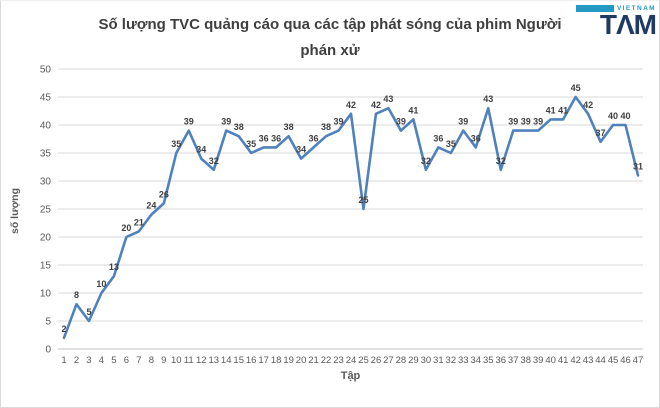  I want to click on y-tick-label: 20, so click(46, 238).